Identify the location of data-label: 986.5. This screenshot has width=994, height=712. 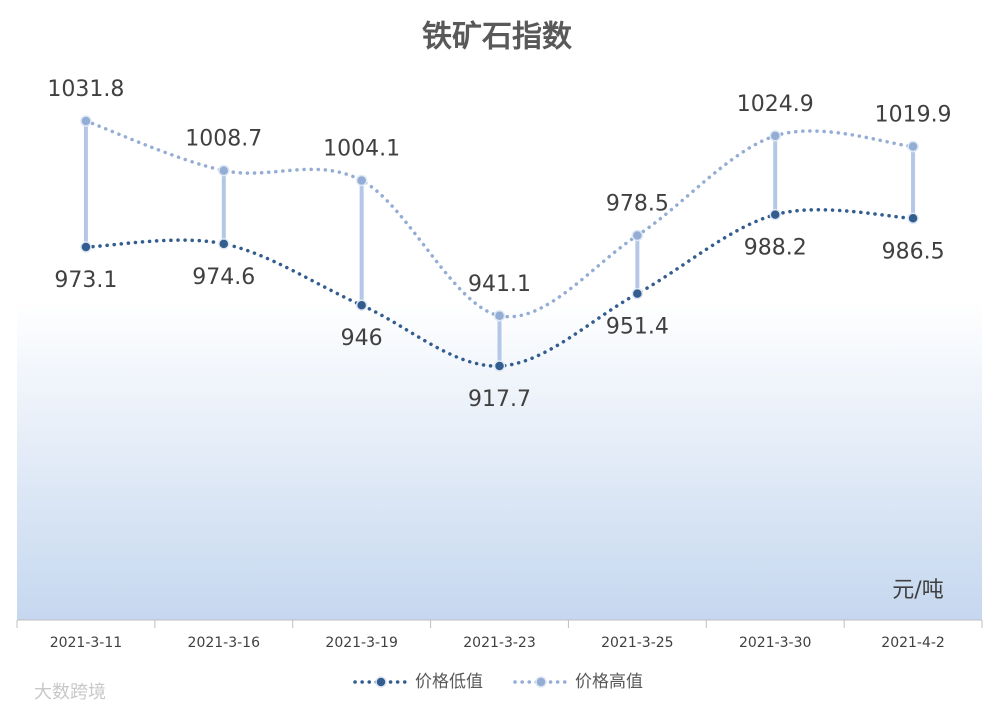
(913, 251).